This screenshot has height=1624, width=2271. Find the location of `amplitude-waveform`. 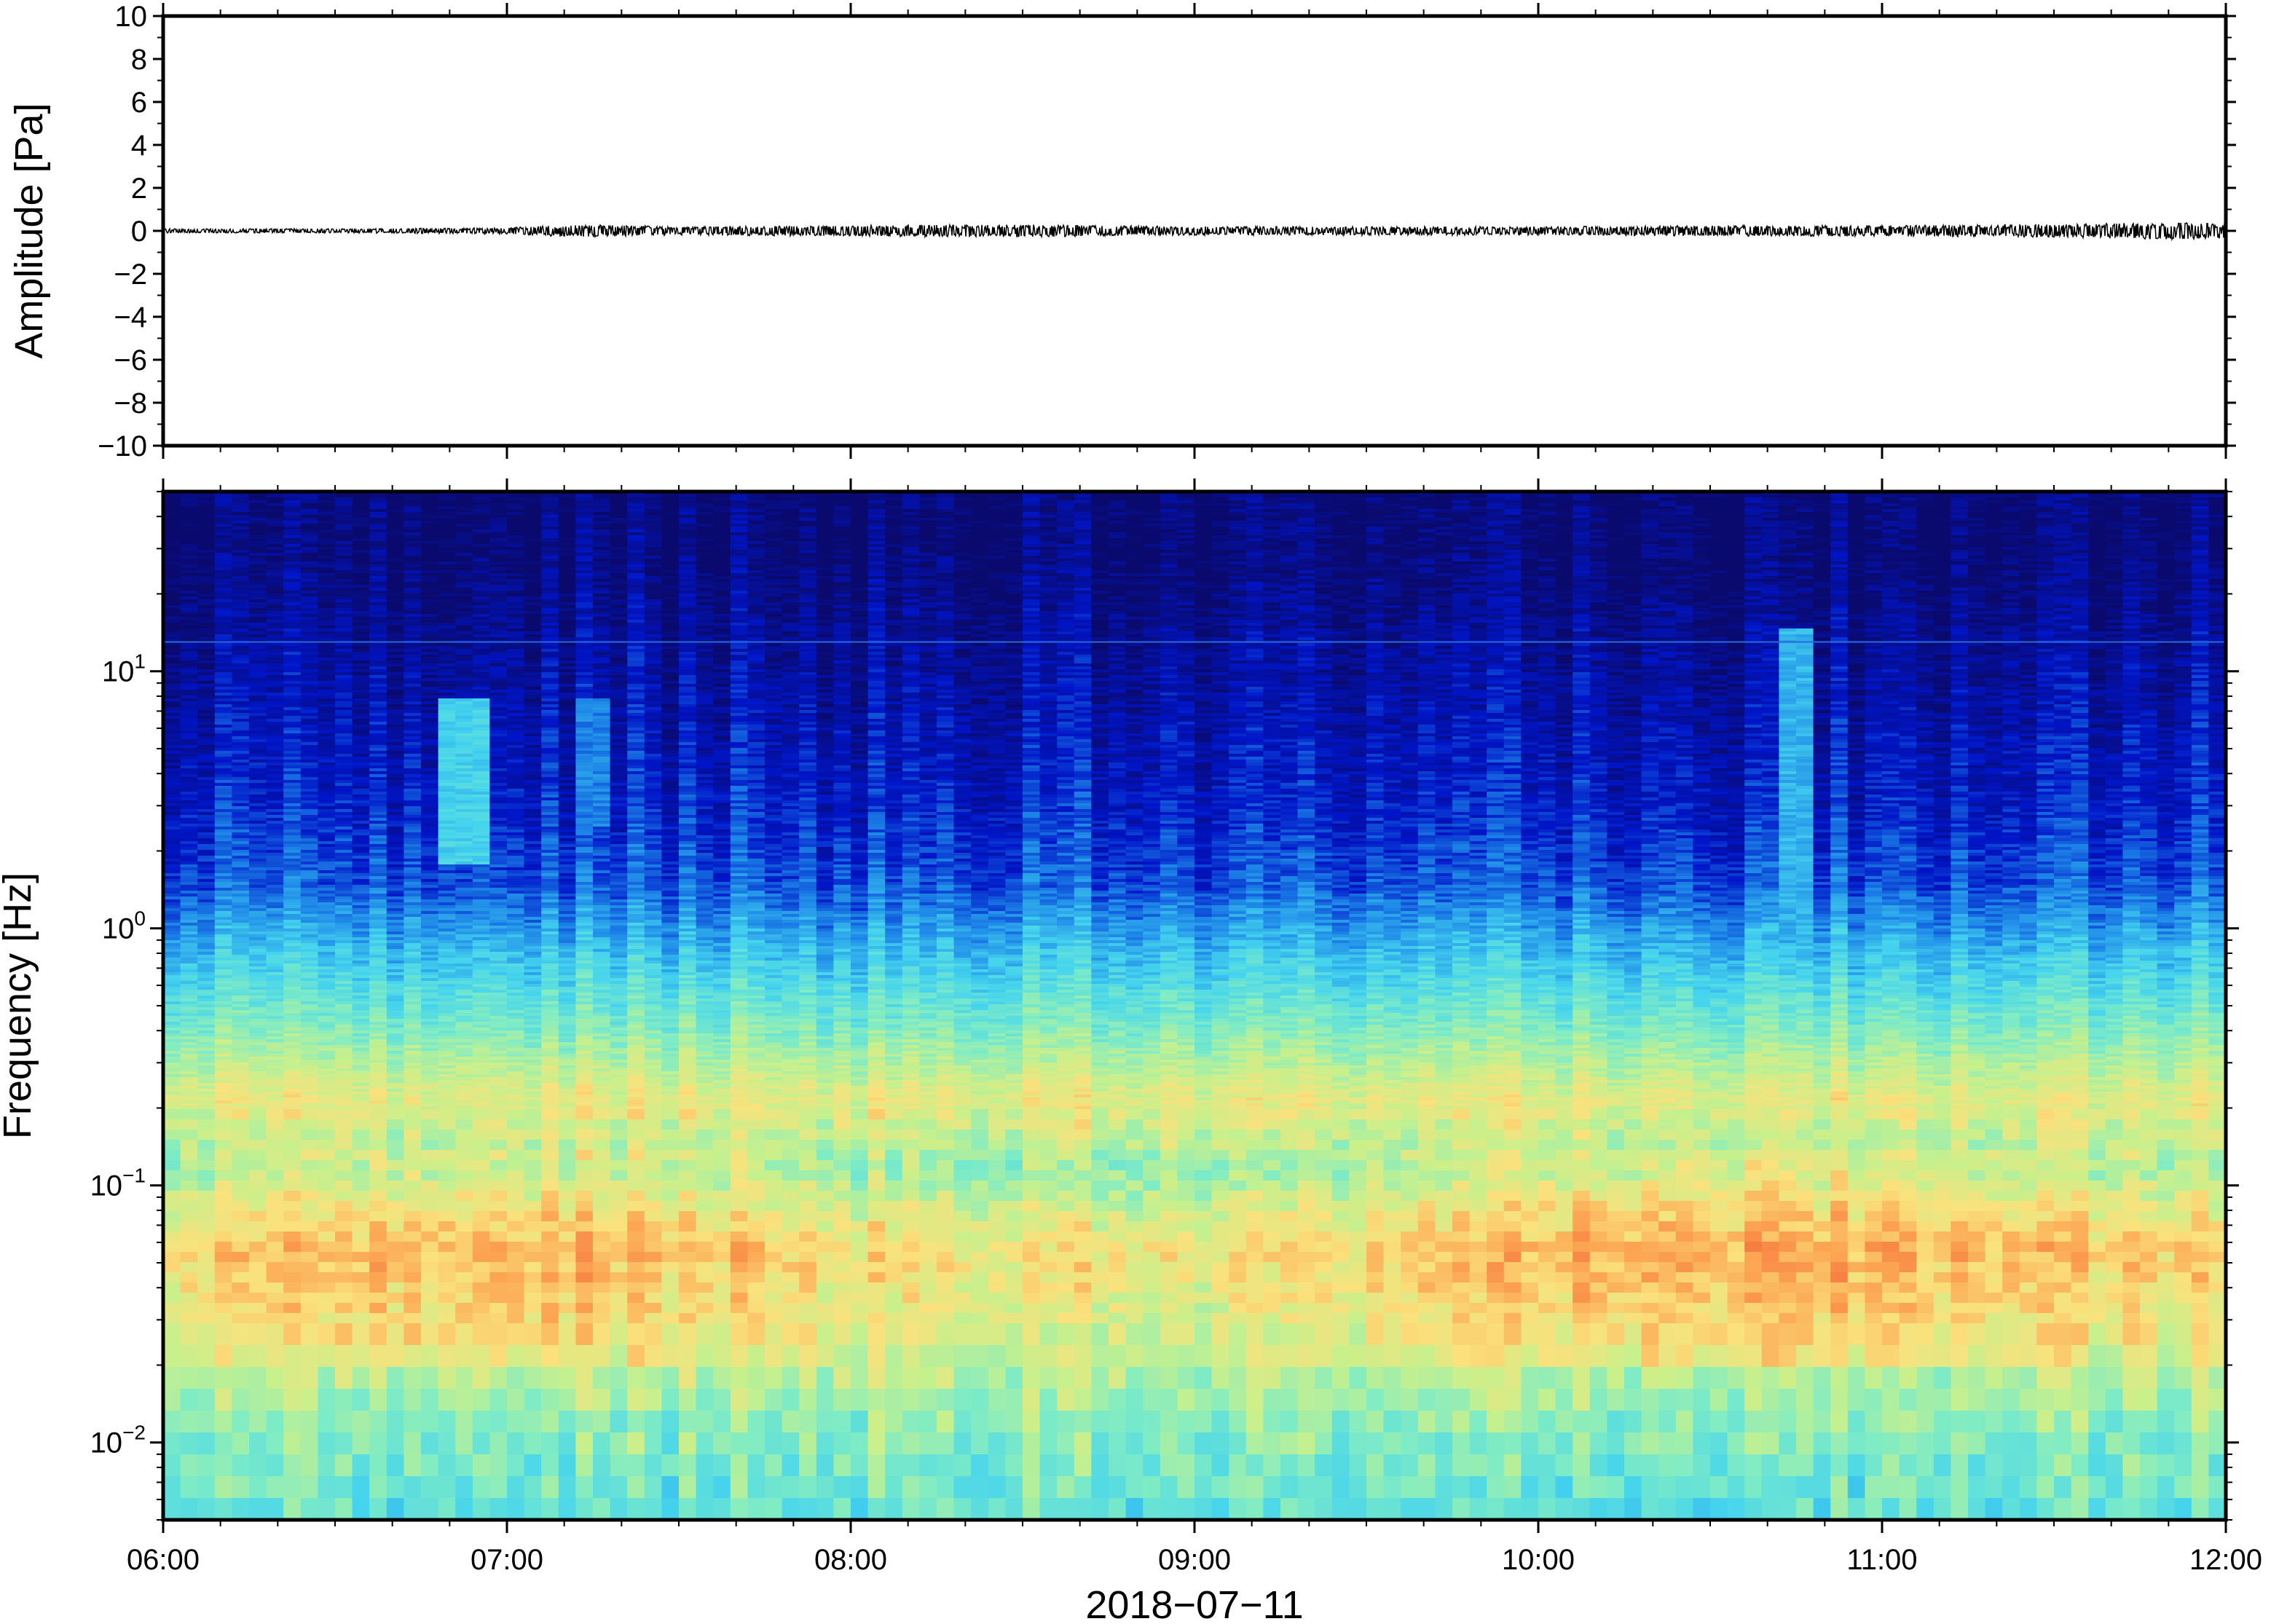

amplitude-waveform is located at coordinates (1194, 231).